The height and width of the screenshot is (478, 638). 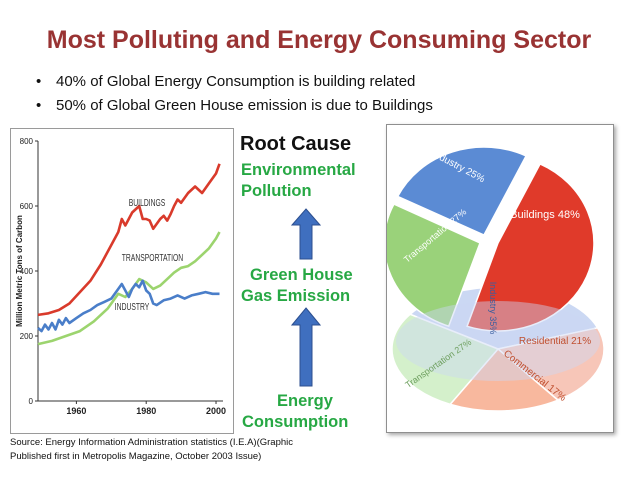 I want to click on y-axis-label: Million Metric Tons of Carbon, so click(x=19, y=271).